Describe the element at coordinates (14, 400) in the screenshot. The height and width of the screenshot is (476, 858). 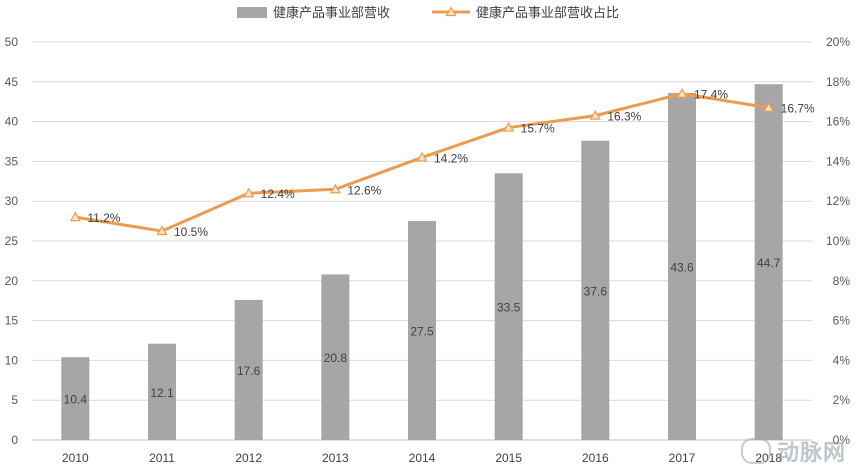
I see `y-left-tick-label: 5` at that location.